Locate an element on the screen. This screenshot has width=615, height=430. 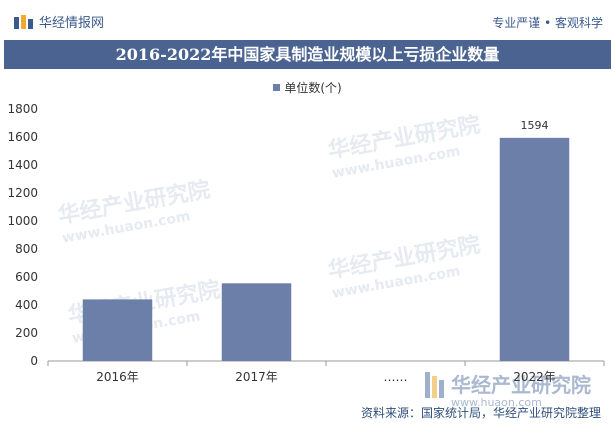
x-tick-label: 2017年 is located at coordinates (256, 377).